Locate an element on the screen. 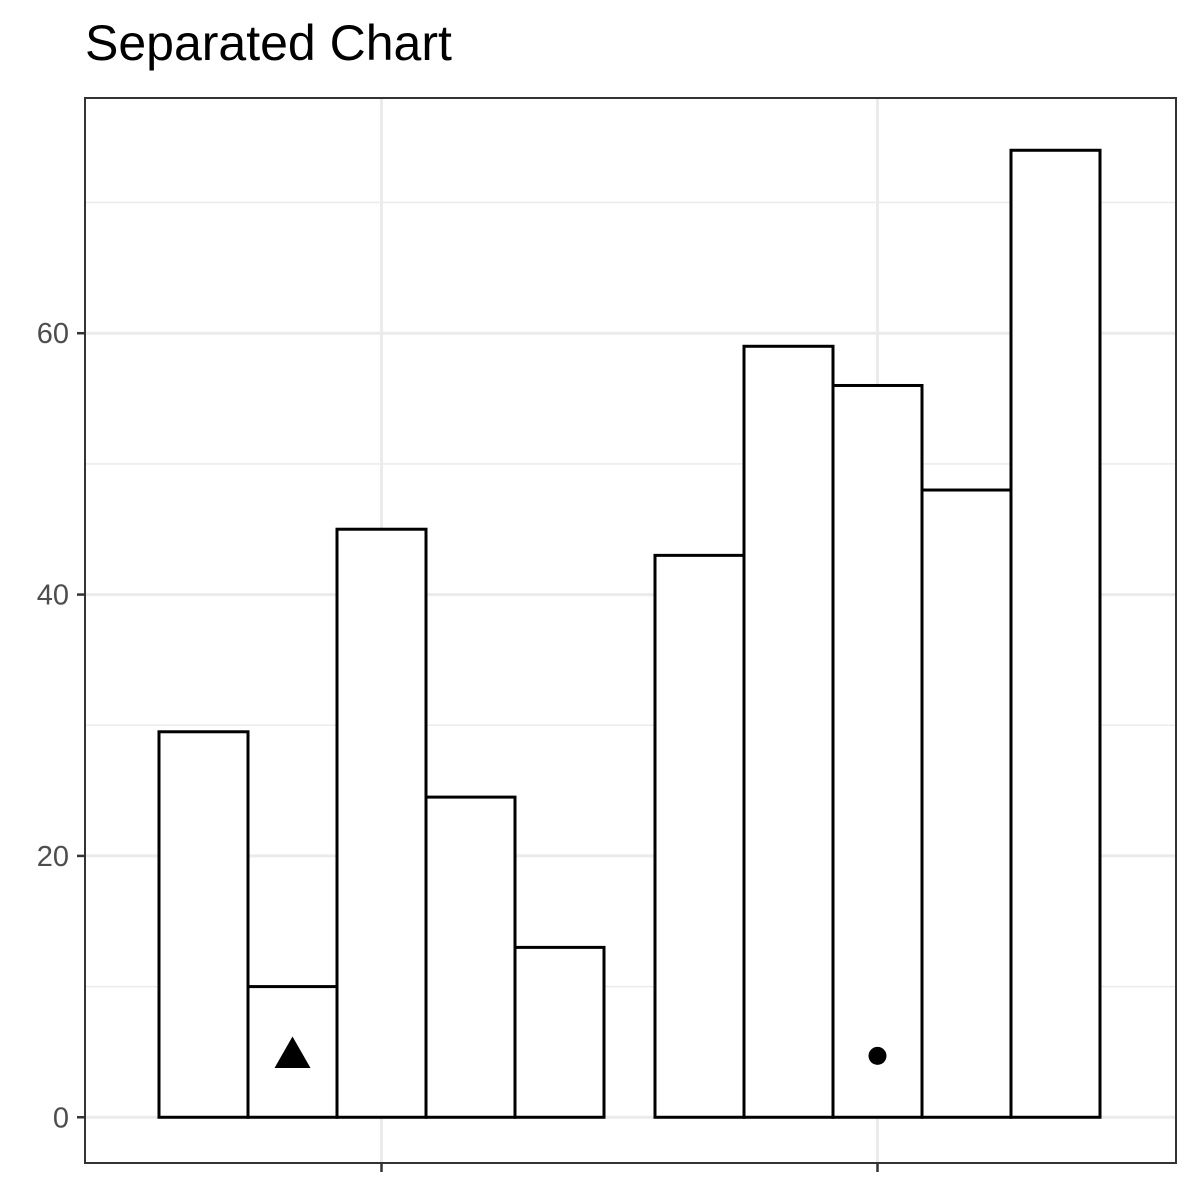 The width and height of the screenshot is (1200, 1200). y-tick-label: 60 is located at coordinates (53, 334).